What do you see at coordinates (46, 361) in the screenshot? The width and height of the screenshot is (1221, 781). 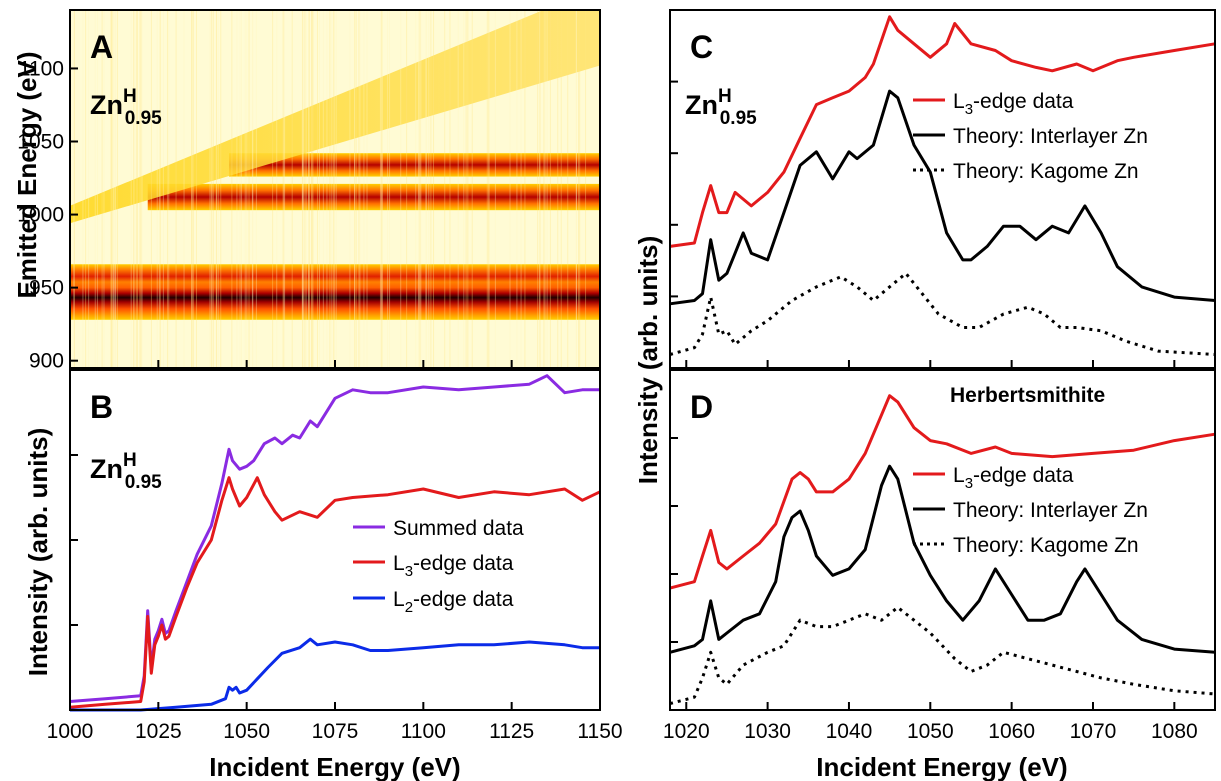 I see `y-tick-label: 900` at bounding box center [46, 361].